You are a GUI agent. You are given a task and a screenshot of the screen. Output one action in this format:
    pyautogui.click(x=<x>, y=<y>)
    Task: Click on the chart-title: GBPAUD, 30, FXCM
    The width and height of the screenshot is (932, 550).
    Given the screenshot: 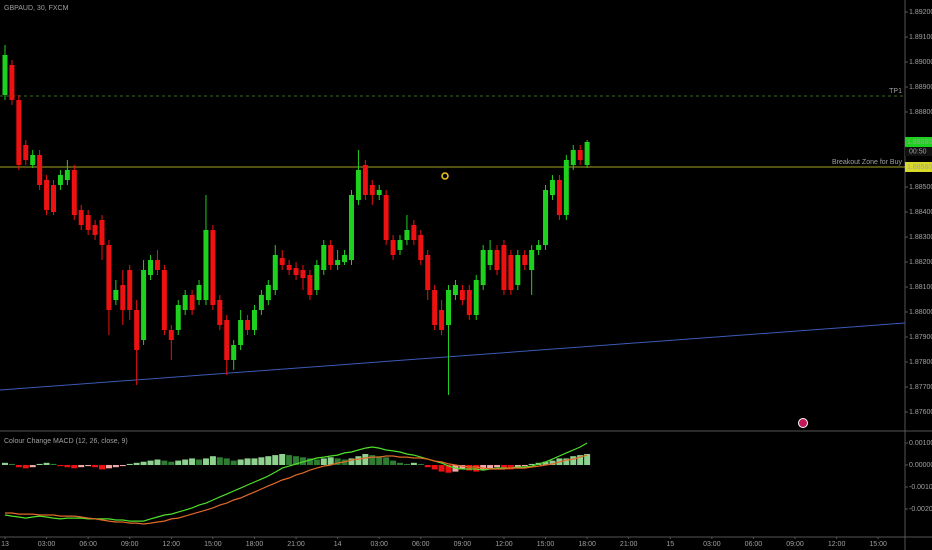 What is the action you would take?
    pyautogui.click(x=36, y=8)
    